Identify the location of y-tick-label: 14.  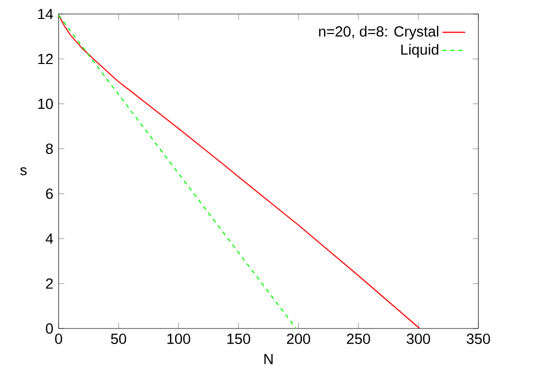
(46, 14).